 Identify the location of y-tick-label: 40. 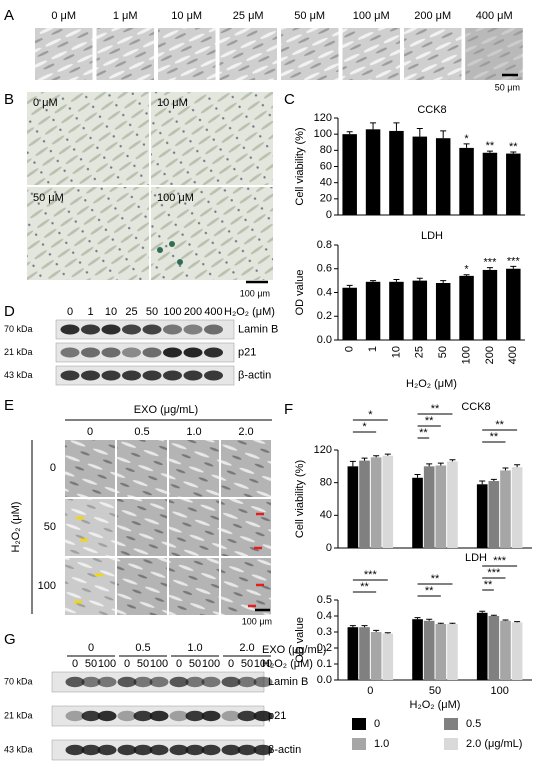
(326, 515).